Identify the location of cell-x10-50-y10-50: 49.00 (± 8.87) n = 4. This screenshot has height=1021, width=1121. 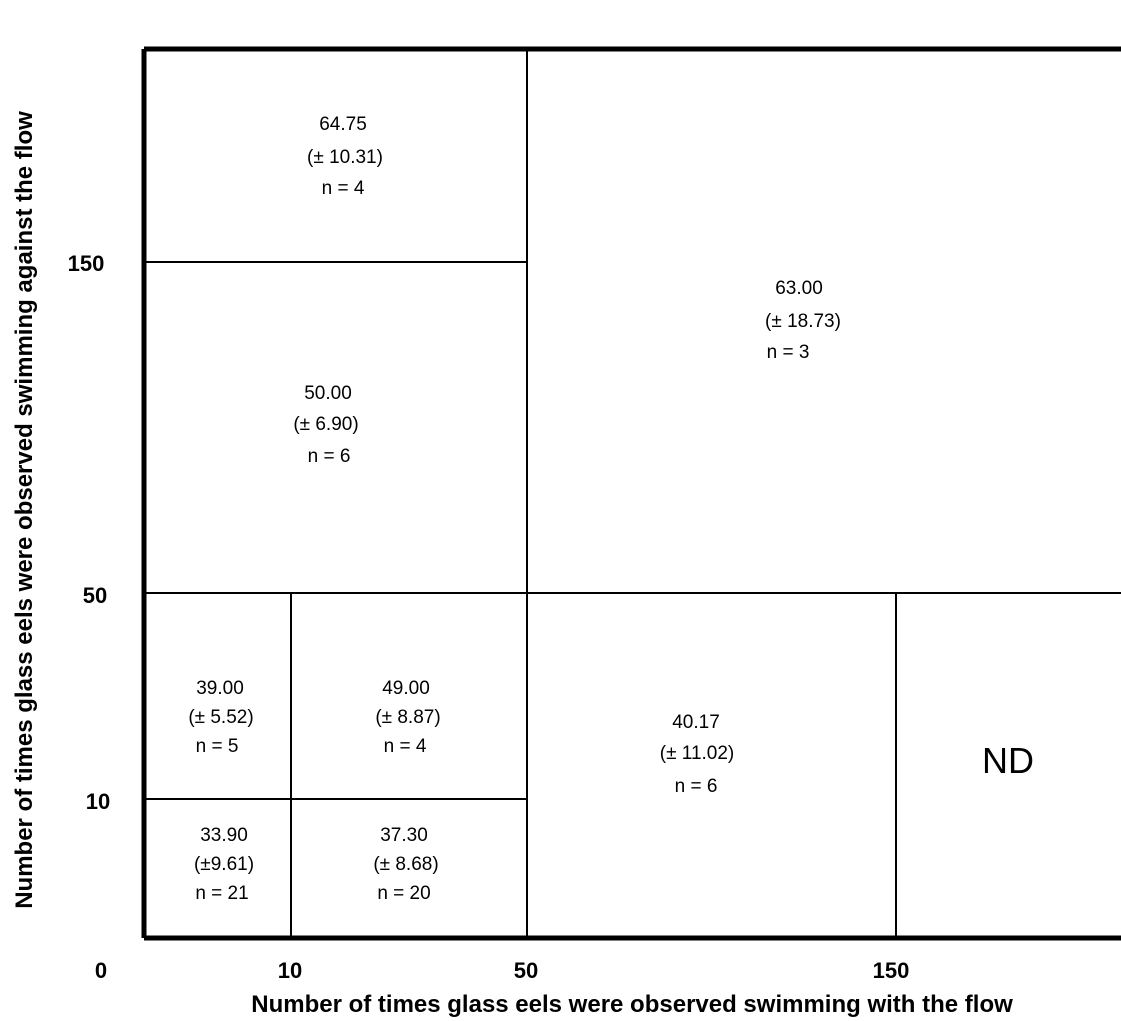
(407, 717).